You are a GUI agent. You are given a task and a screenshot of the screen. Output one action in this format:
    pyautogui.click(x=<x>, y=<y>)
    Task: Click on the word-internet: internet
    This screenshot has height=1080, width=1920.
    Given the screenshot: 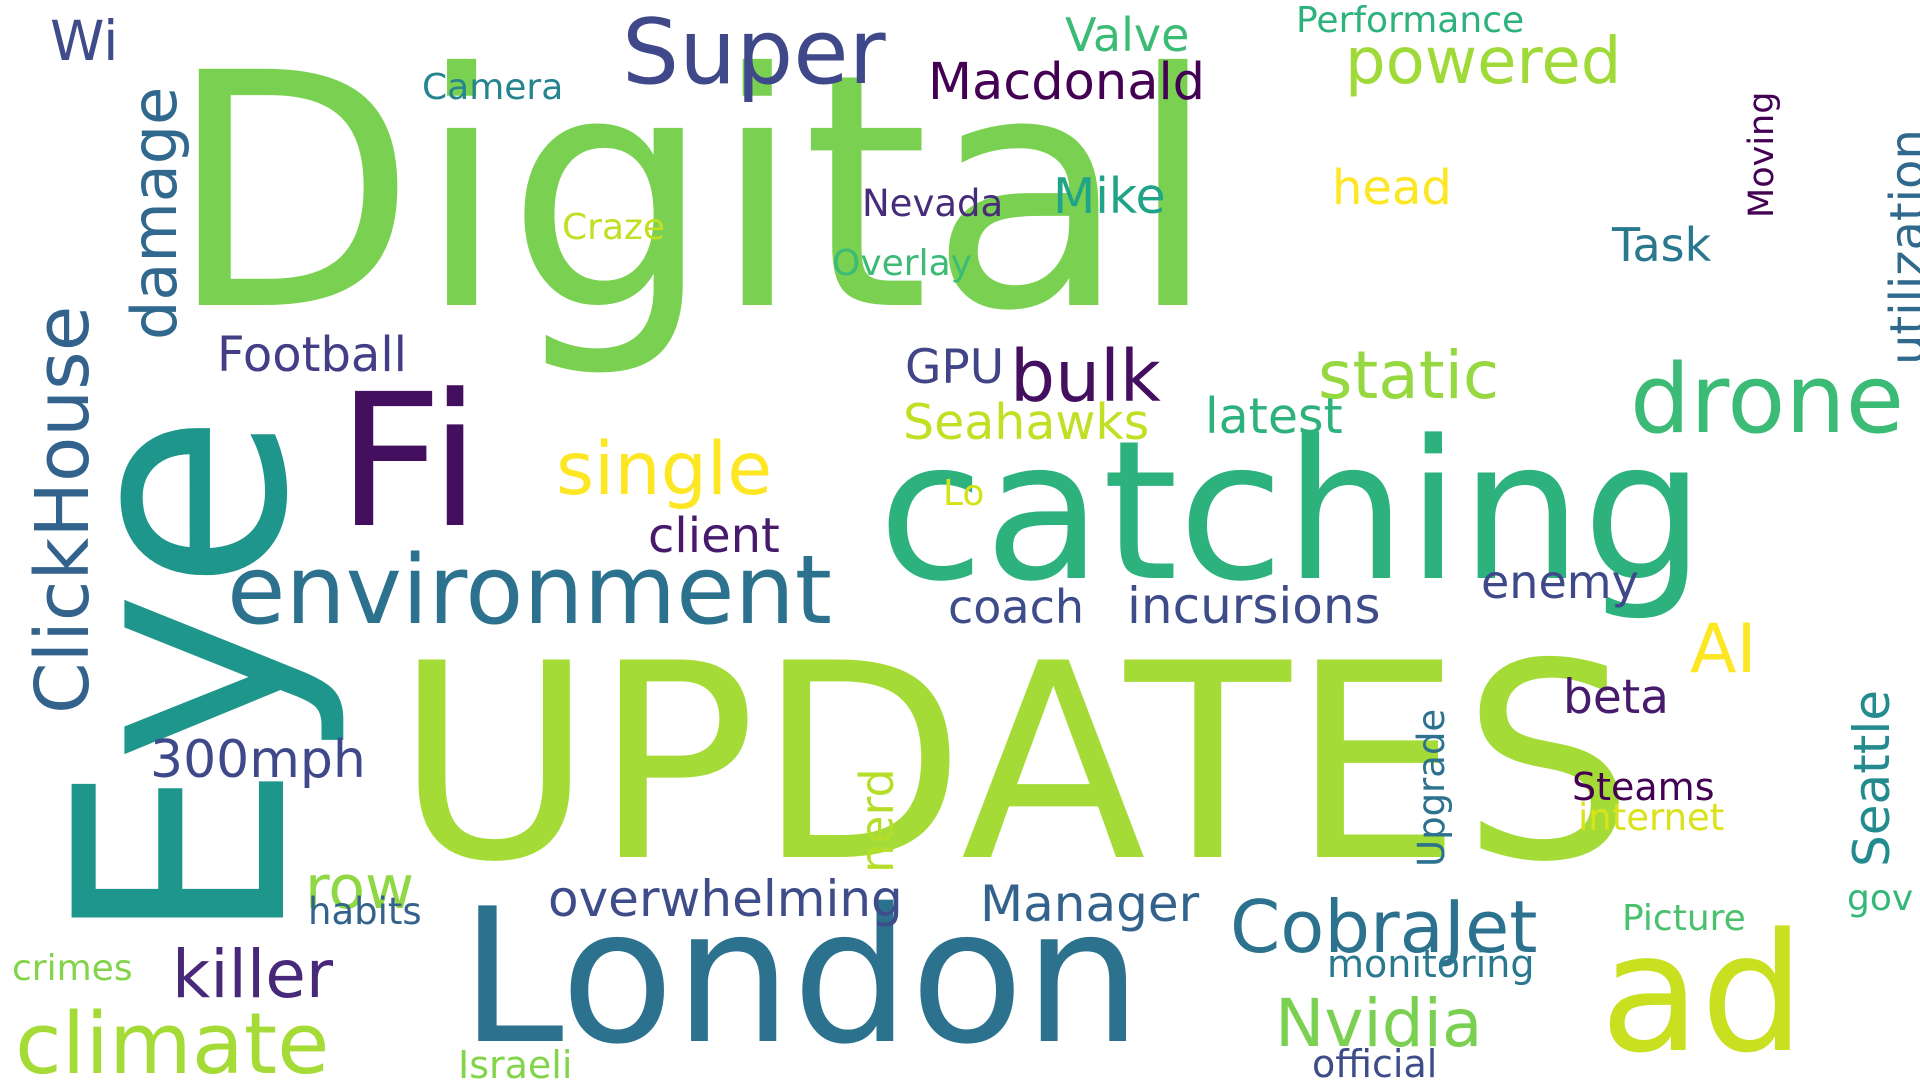 What is the action you would take?
    pyautogui.click(x=1651, y=817)
    